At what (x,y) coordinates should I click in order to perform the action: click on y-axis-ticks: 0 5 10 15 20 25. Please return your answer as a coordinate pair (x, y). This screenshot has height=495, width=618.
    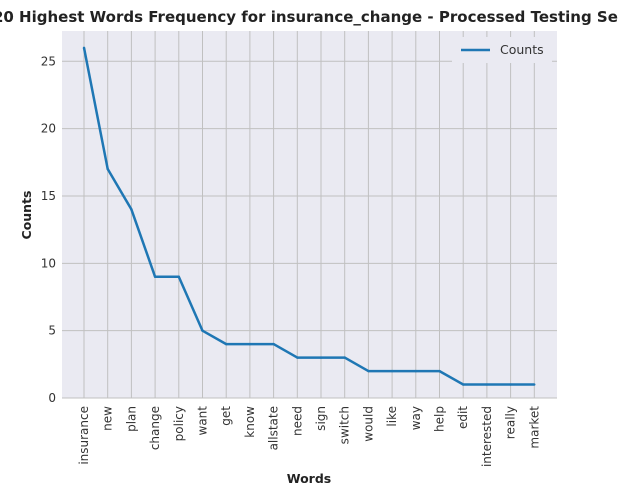
    Looking at the image, I should click on (48, 229).